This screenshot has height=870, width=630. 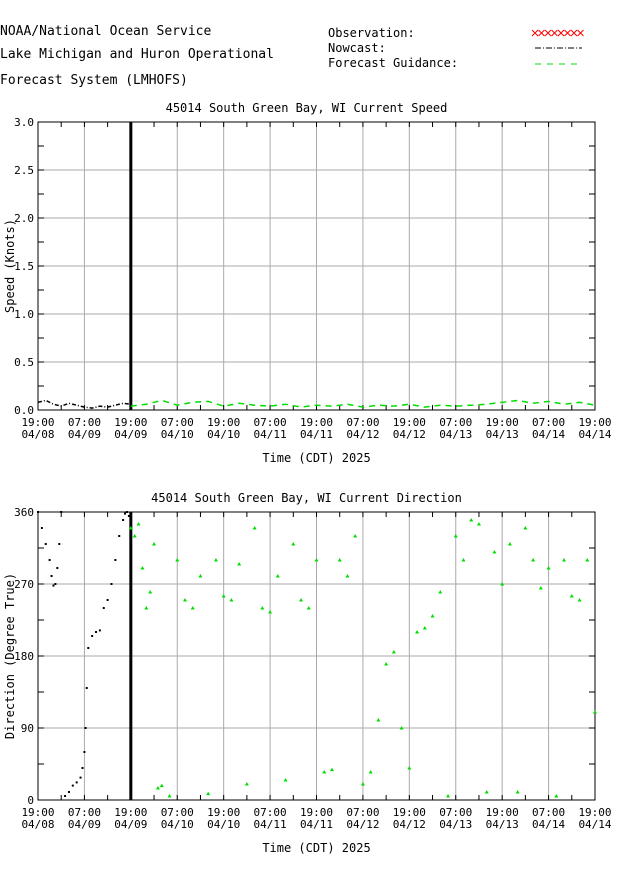 What do you see at coordinates (84, 812) in the screenshot?
I see `direction-x-tick-label: 07:00` at bounding box center [84, 812].